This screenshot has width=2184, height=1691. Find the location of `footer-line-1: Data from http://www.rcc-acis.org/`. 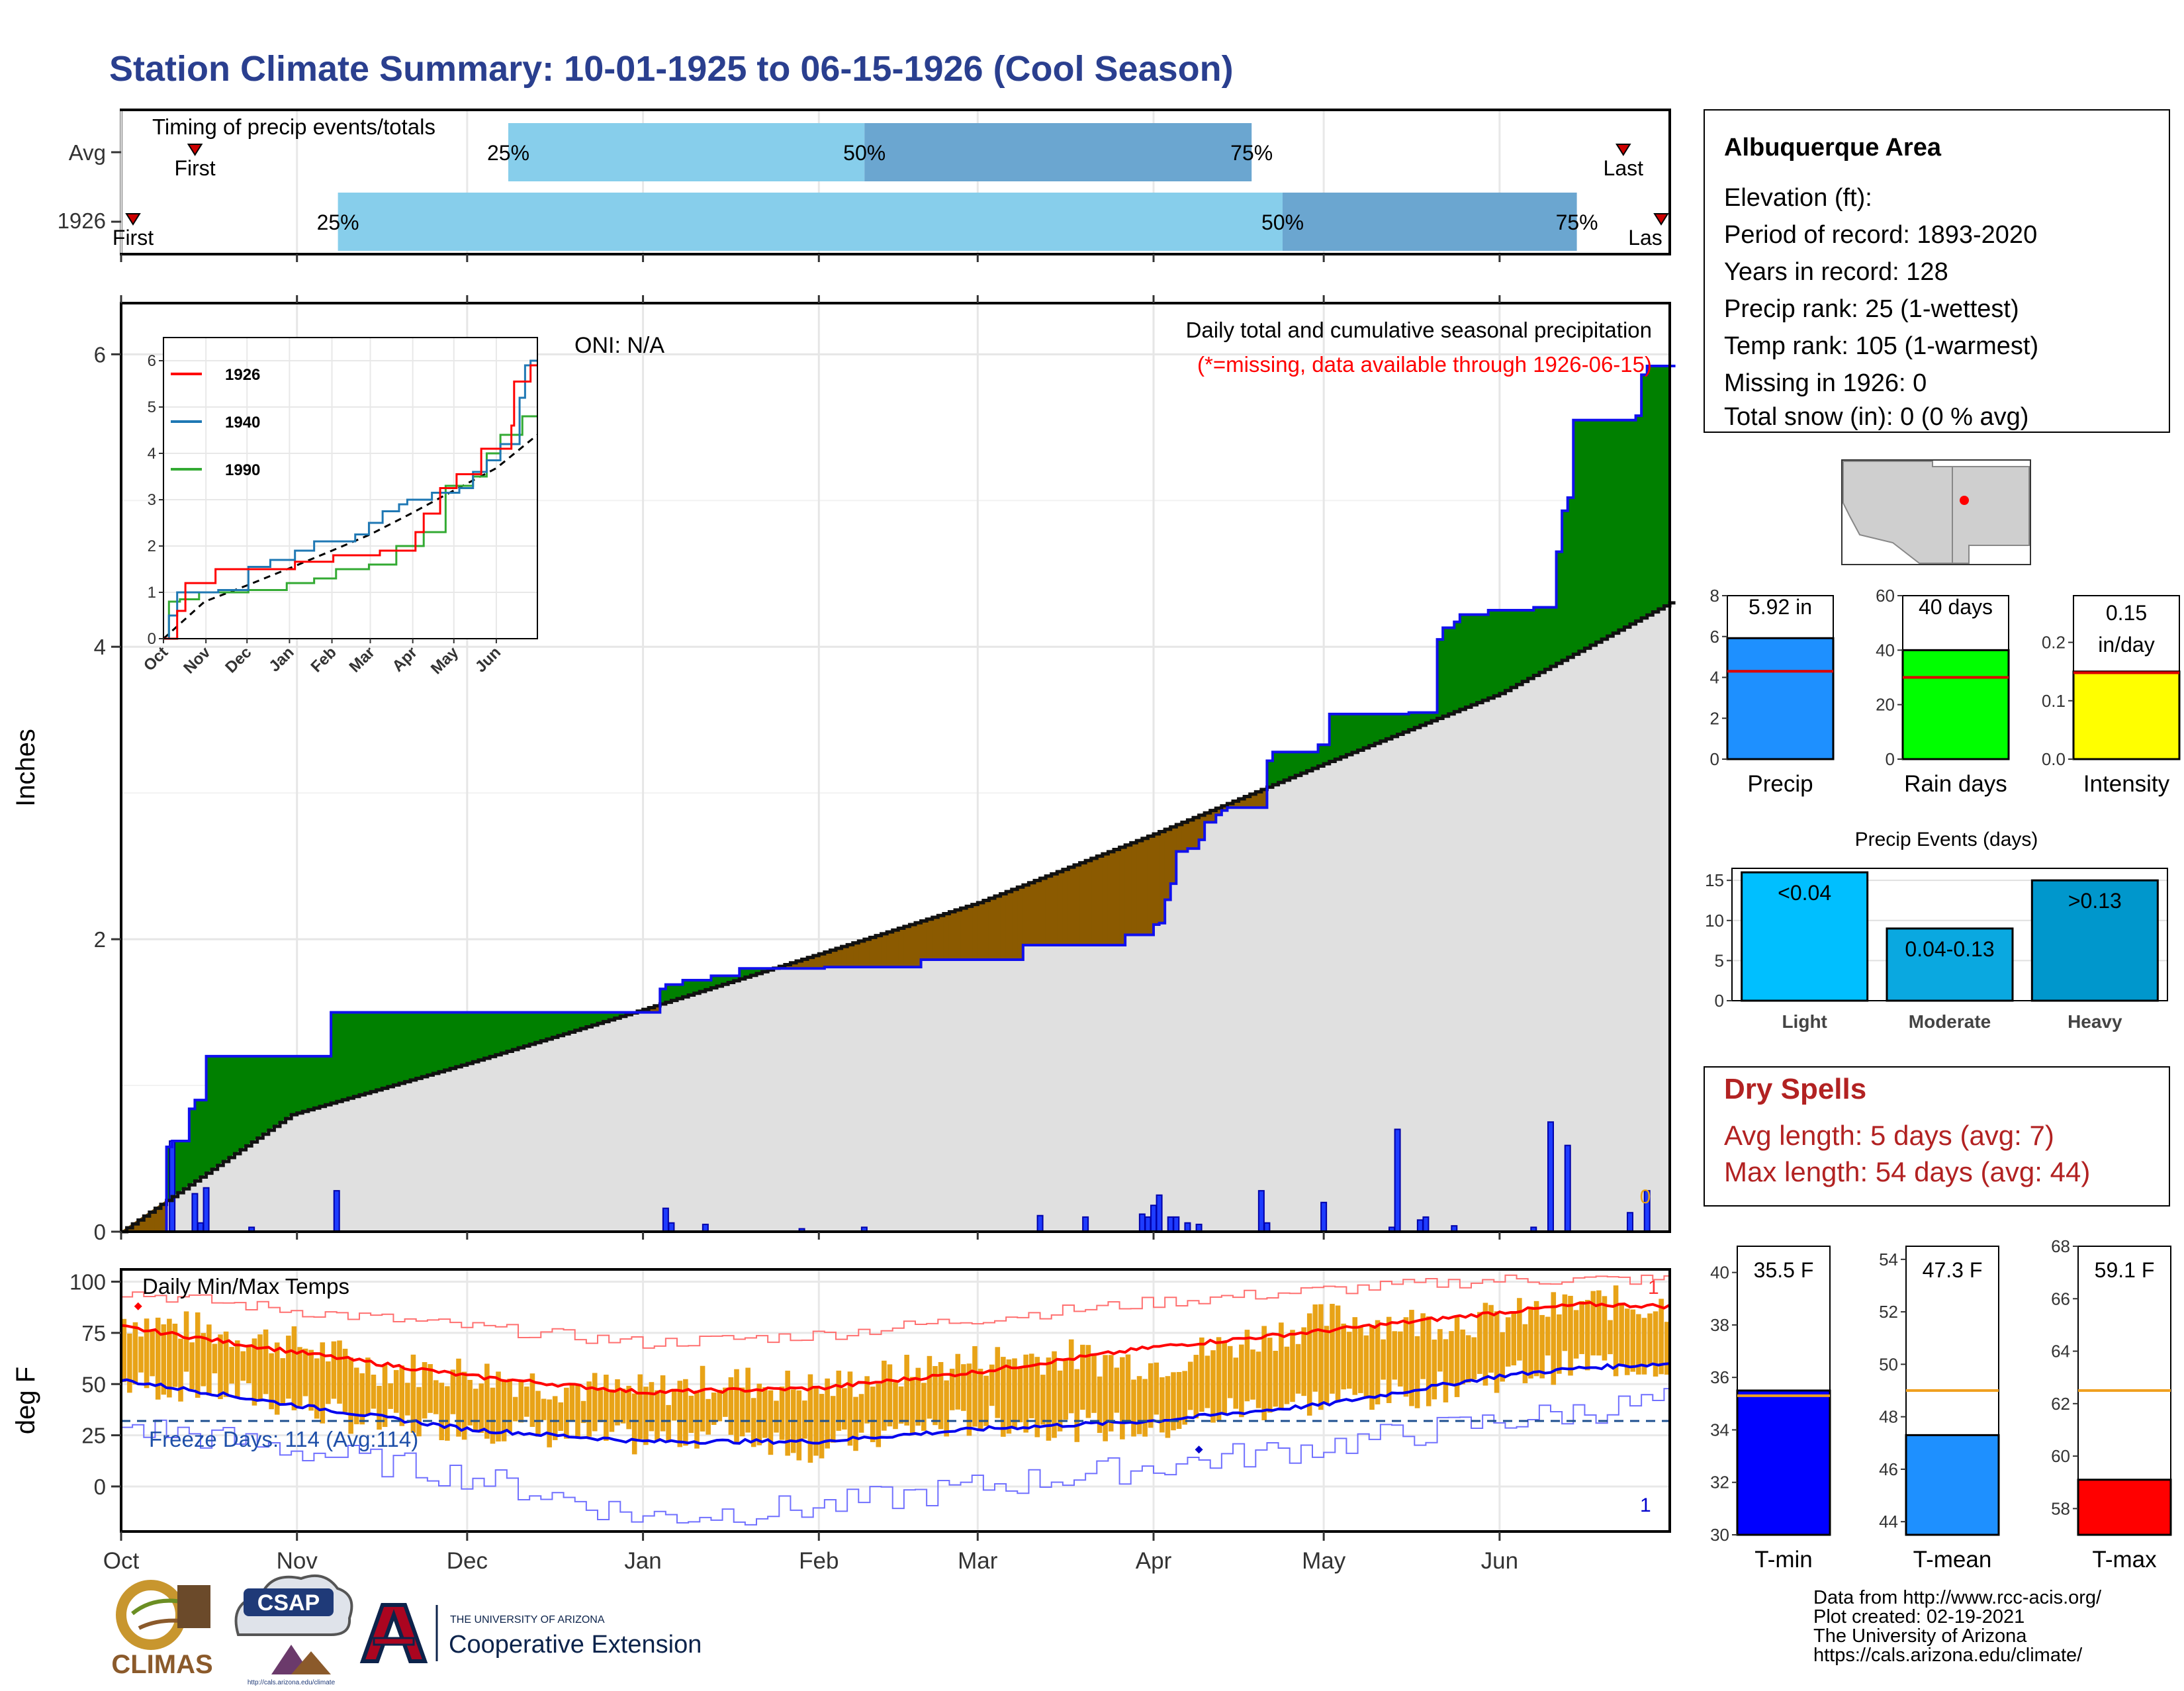

footer-line-1: Data from http://www.rcc-acis.org/ is located at coordinates (1957, 1598).